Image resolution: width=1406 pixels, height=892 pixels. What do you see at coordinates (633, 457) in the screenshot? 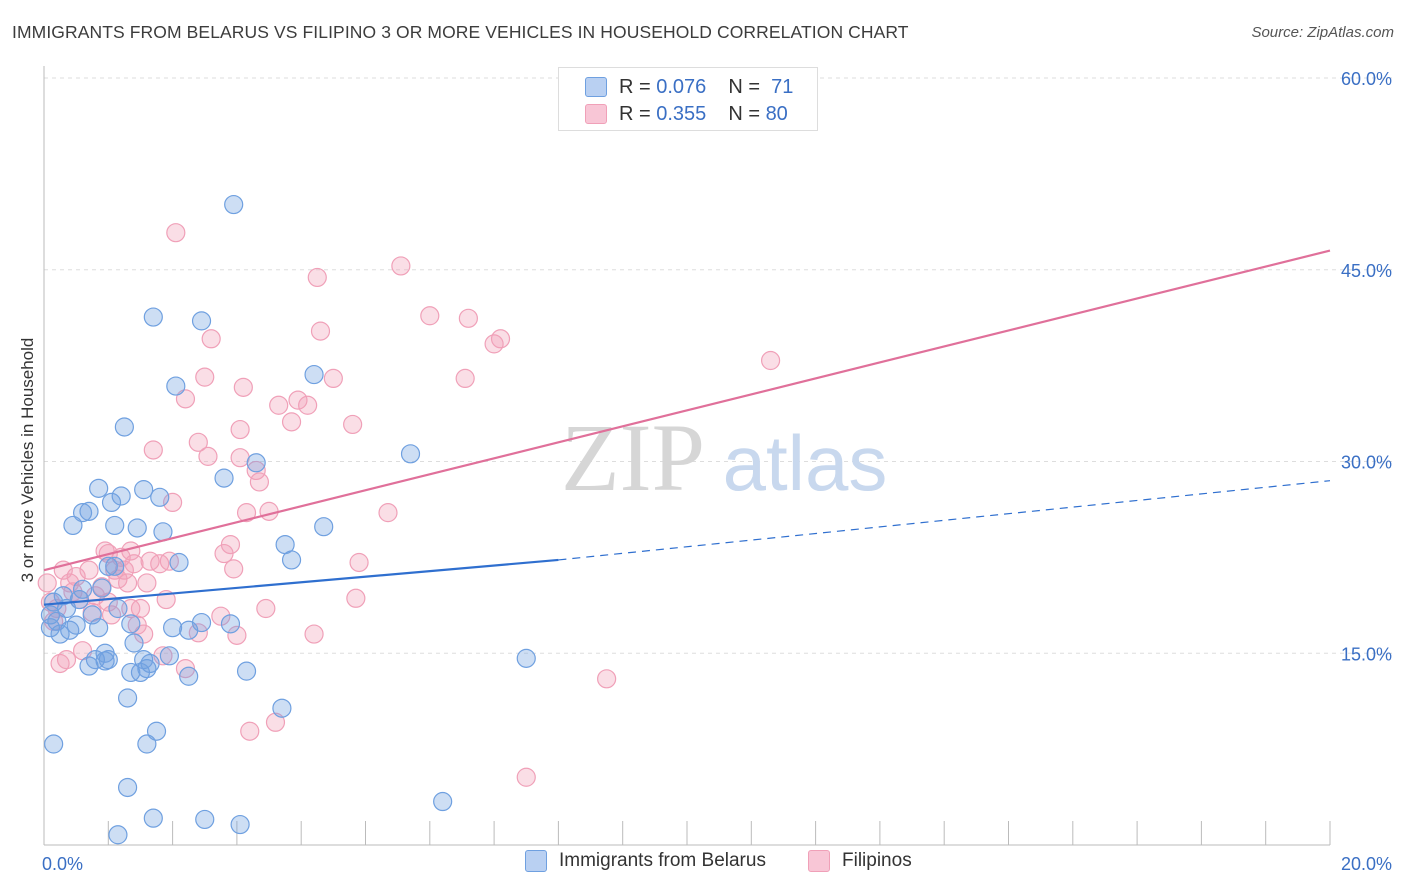
I see `watermark-zip: ZIP` at bounding box center [633, 457].